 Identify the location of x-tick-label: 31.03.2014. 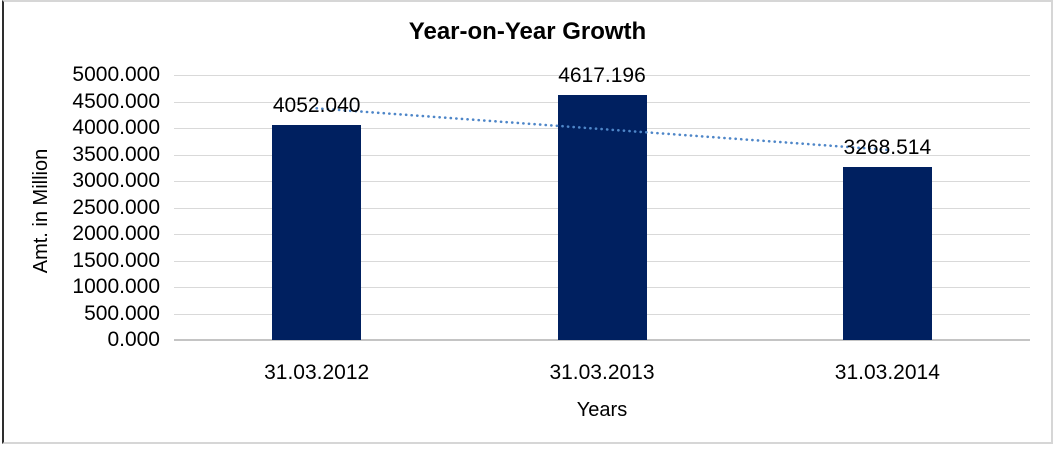
(887, 372).